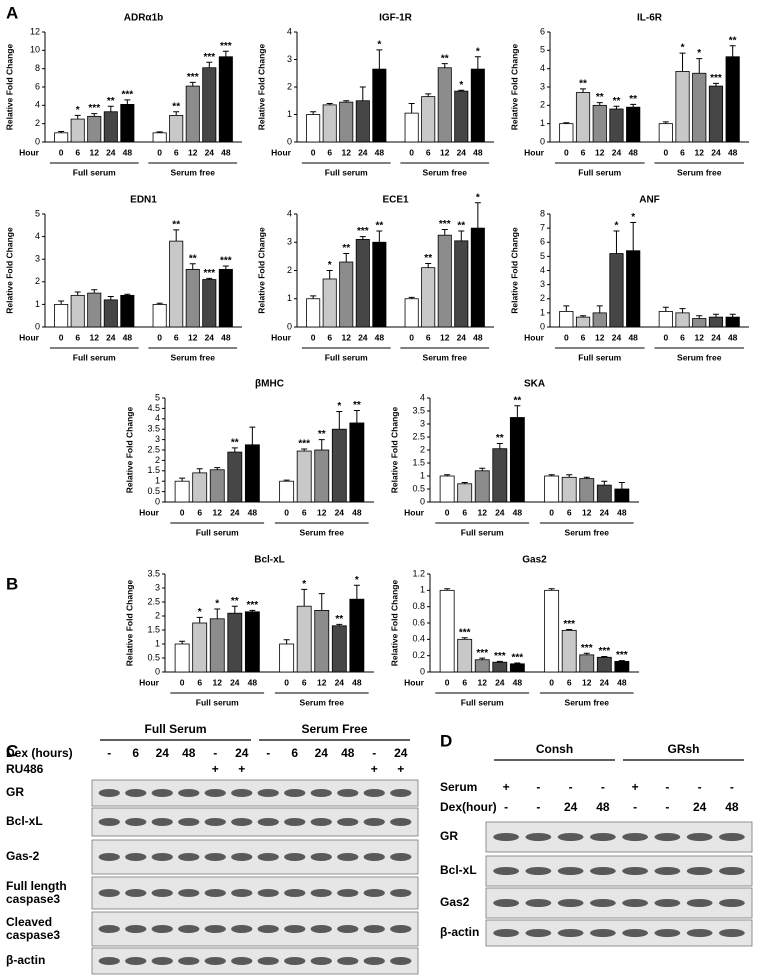 This screenshot has width=760, height=976. I want to click on y-tick-label: 1.5, so click(418, 462).